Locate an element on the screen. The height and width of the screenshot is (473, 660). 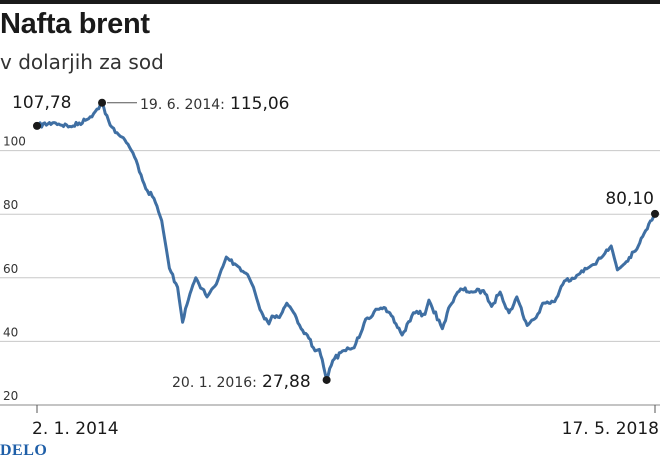
x-tick-label-end: 17. 5. 2018 is located at coordinates (610, 429).